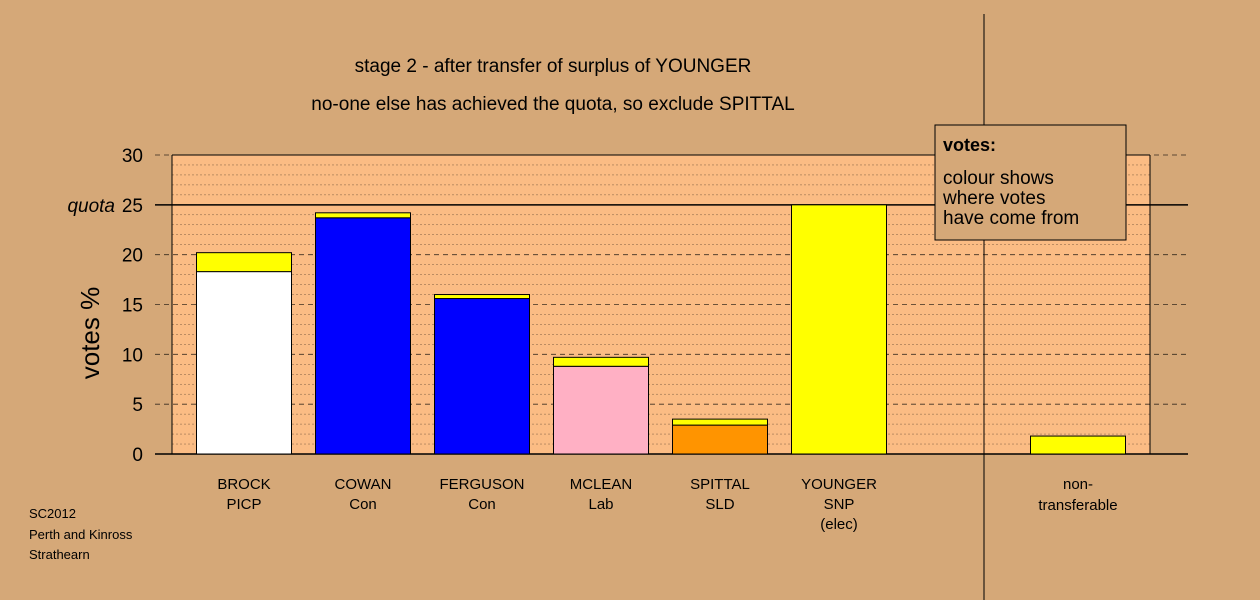 This screenshot has width=1260, height=600. What do you see at coordinates (132, 256) in the screenshot?
I see `y-tick-label: 20` at bounding box center [132, 256].